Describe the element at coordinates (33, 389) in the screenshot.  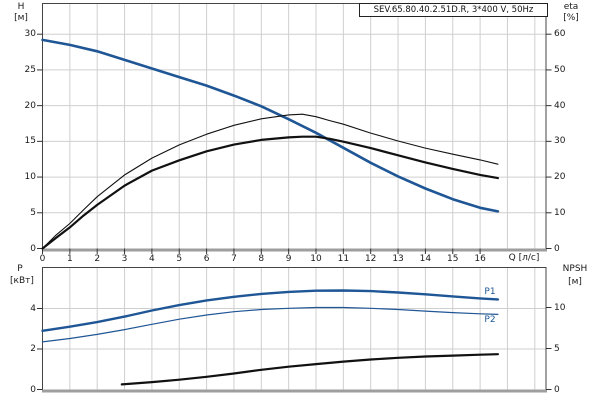
I see `p-tick-label: 0` at that location.